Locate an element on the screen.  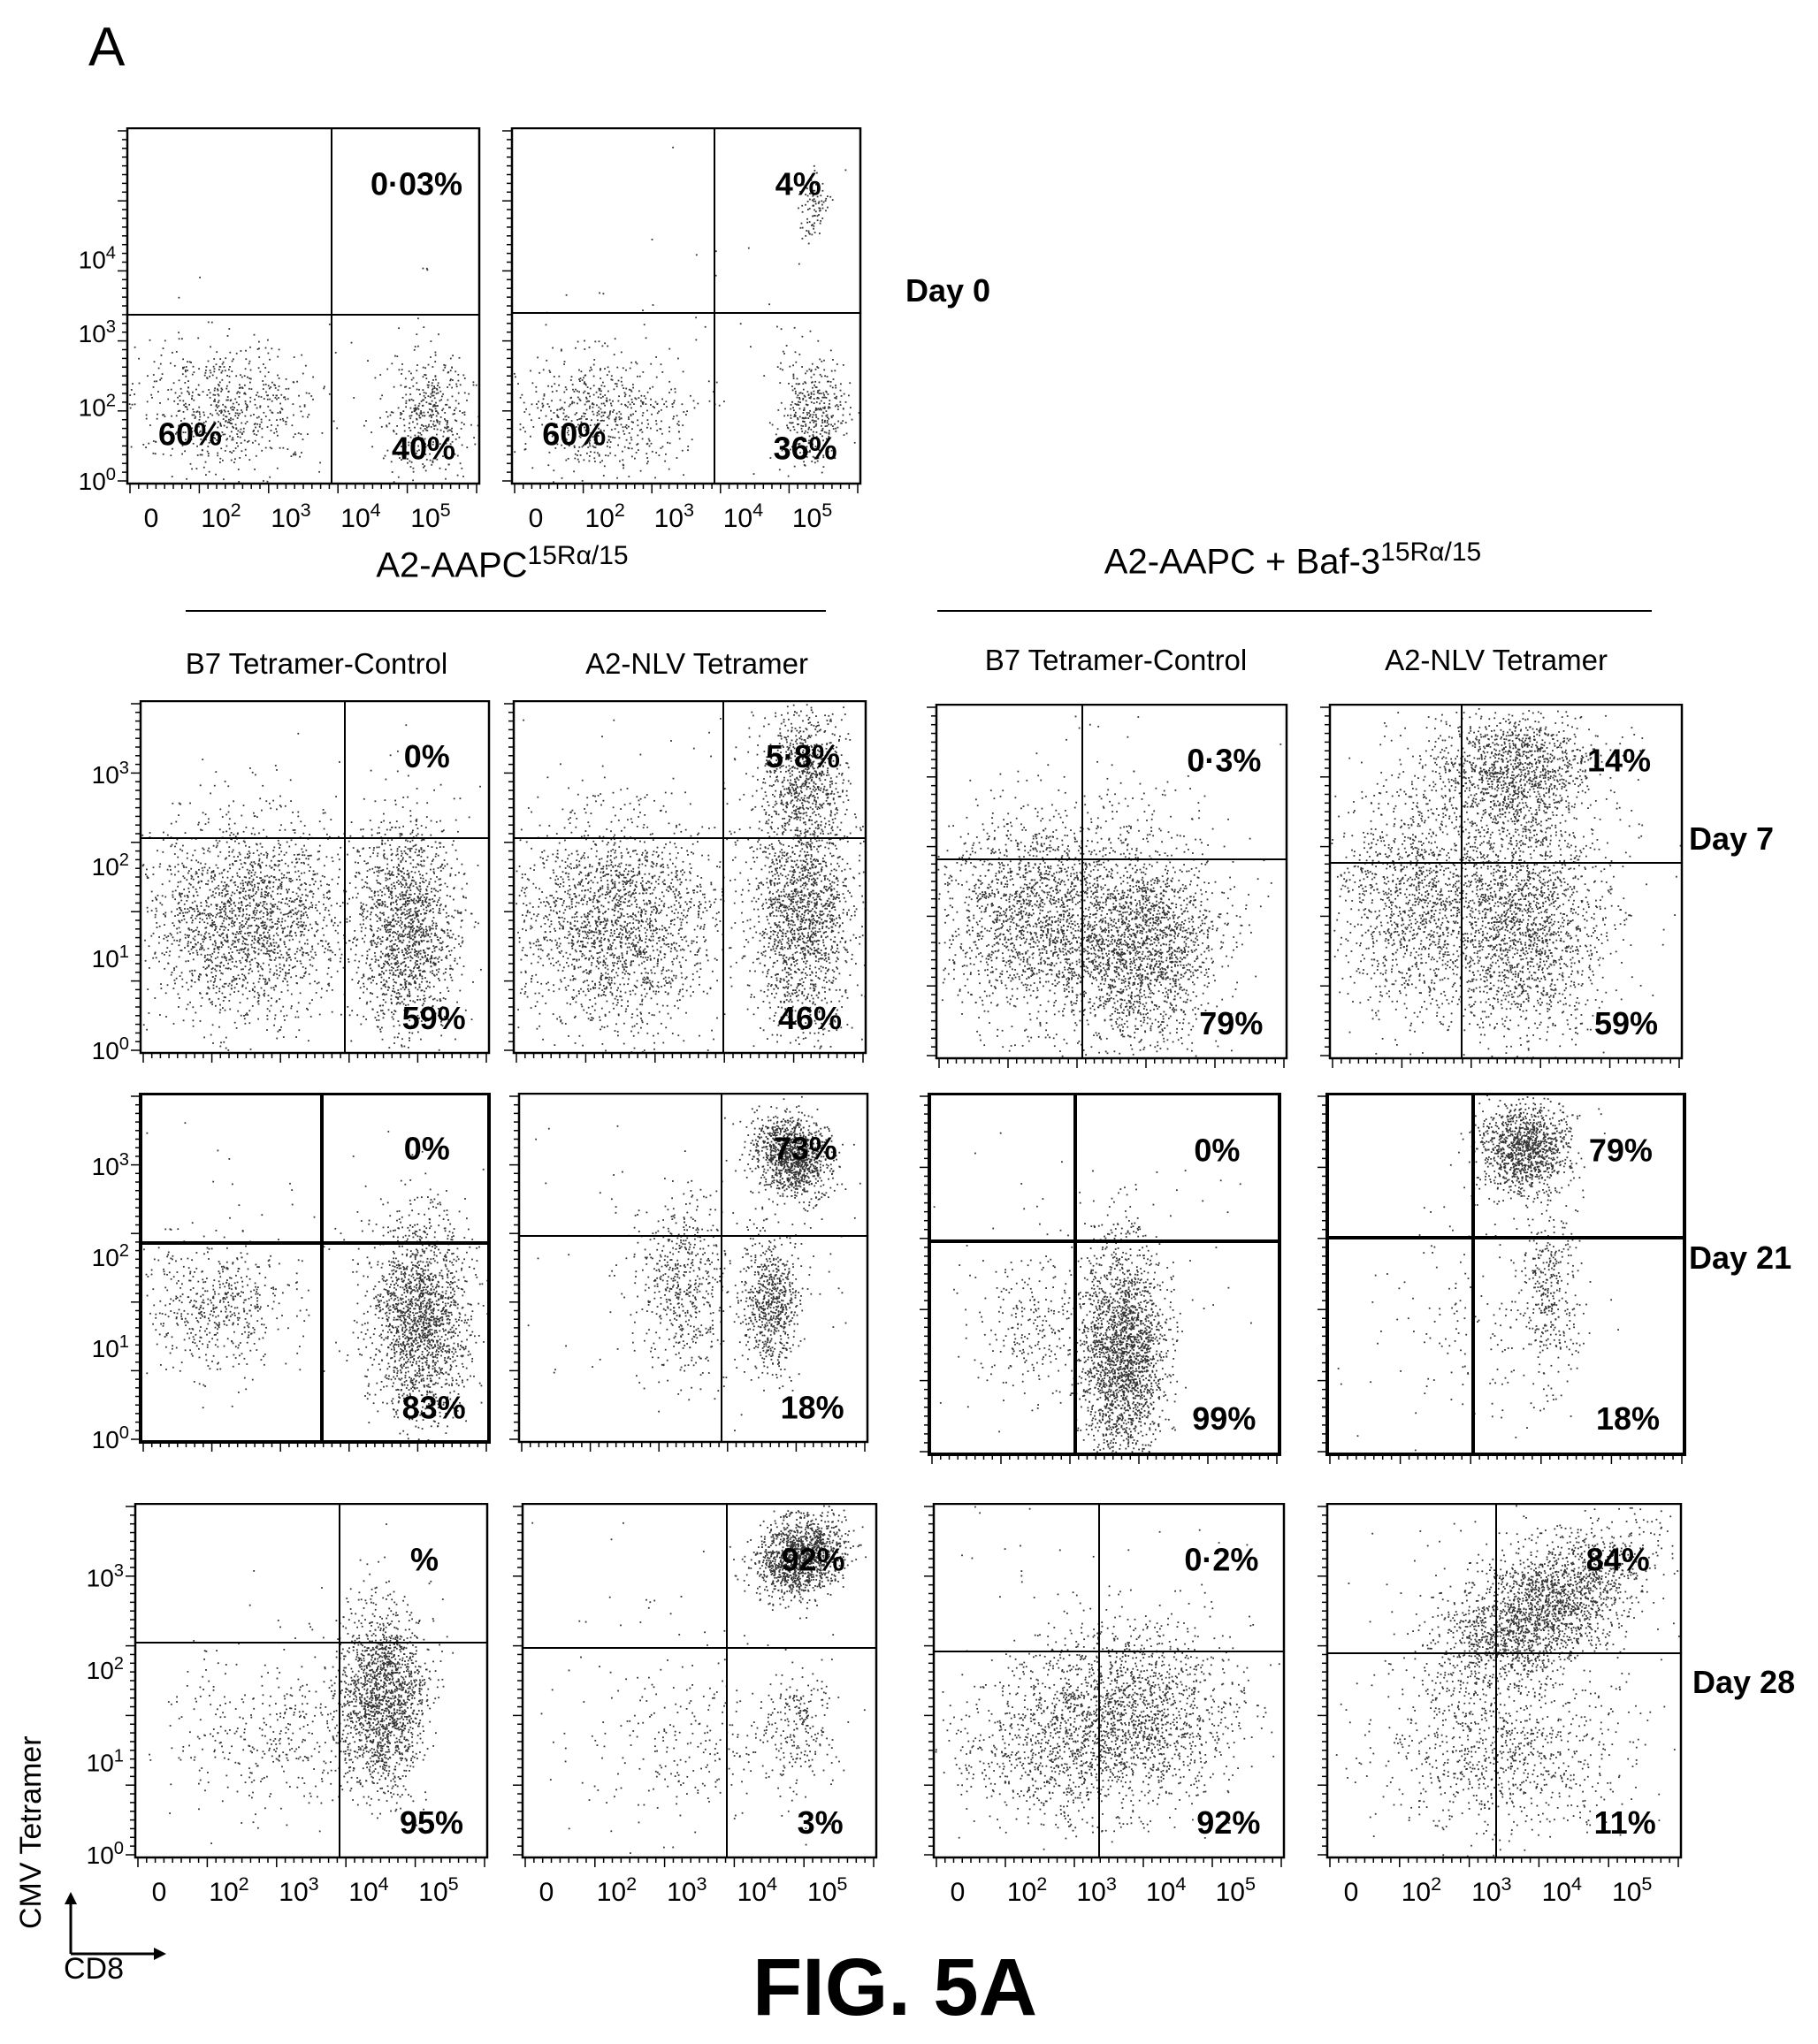
column-title-a2-nlv-1: A2-NLV Tetramer is located at coordinates (696, 664).